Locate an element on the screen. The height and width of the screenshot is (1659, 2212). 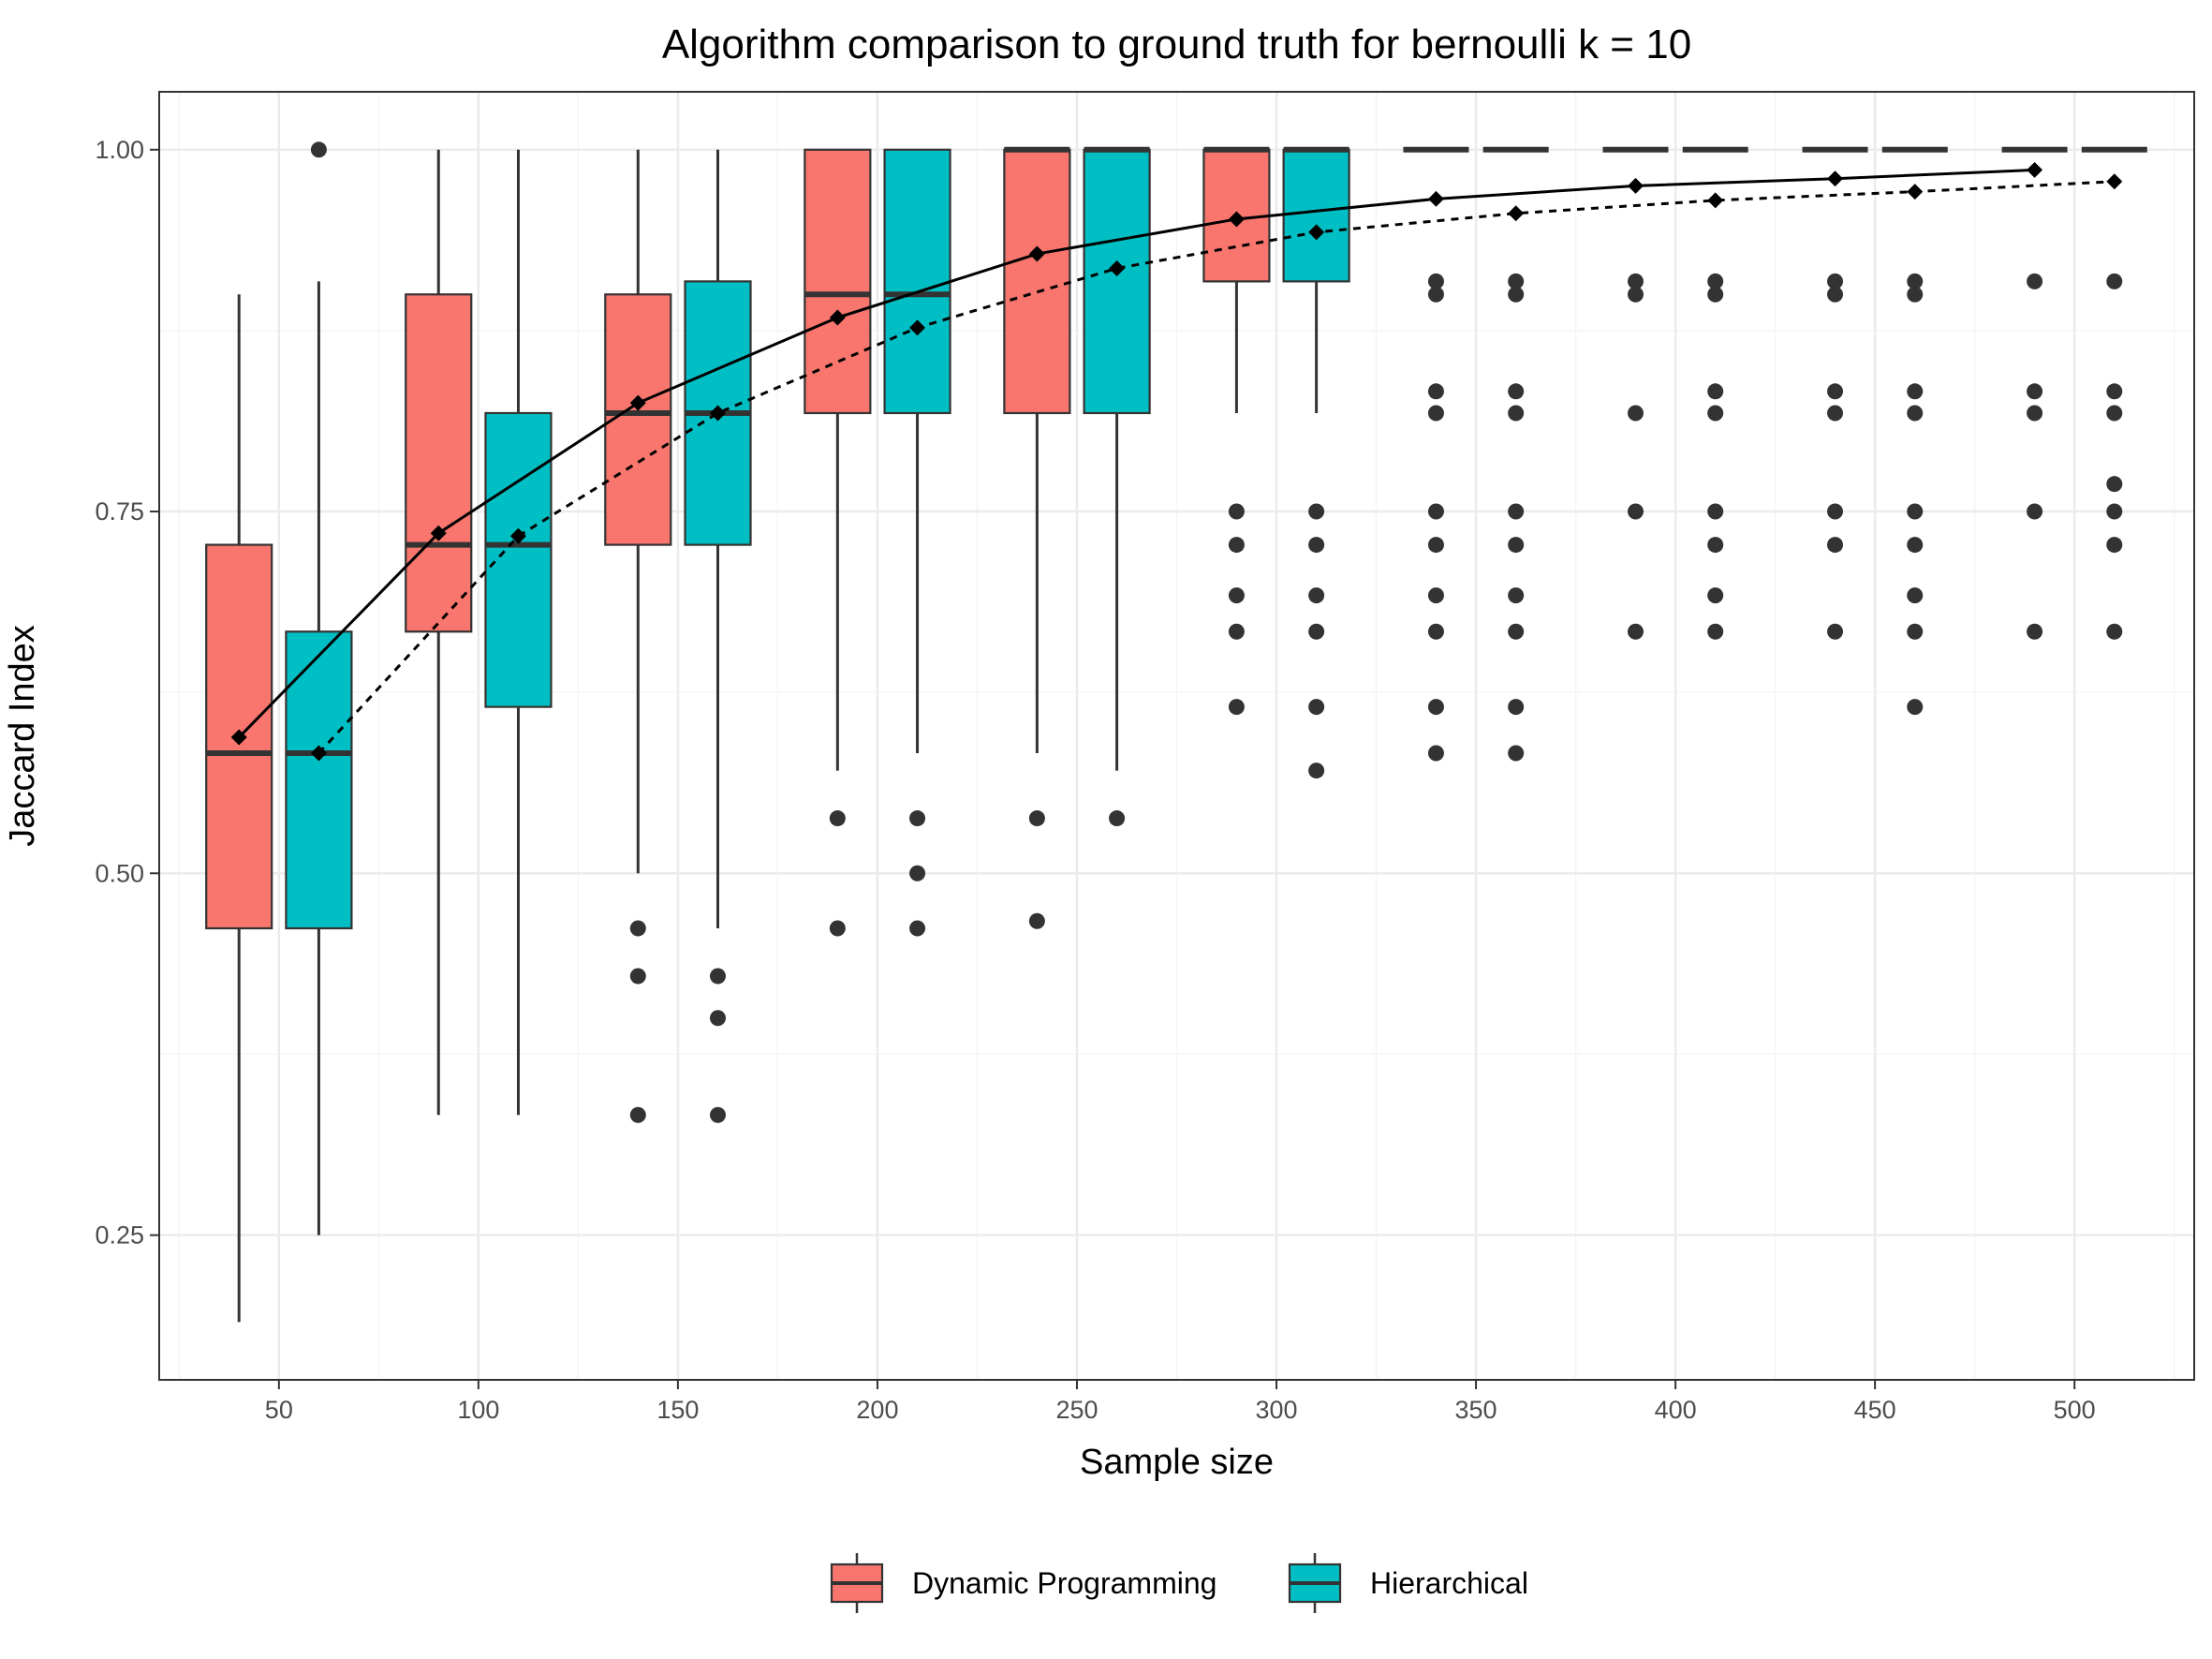
x-tick-label: 150 is located at coordinates (678, 1410).